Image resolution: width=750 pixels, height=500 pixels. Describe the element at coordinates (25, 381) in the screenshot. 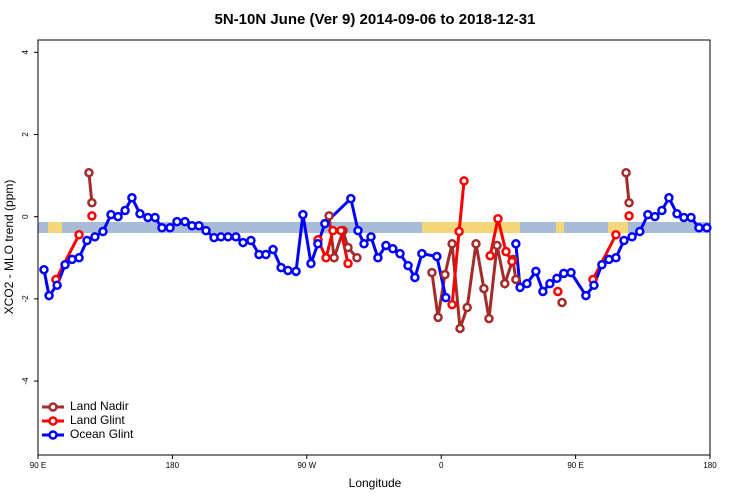

I see `y-tick-label: -4` at that location.